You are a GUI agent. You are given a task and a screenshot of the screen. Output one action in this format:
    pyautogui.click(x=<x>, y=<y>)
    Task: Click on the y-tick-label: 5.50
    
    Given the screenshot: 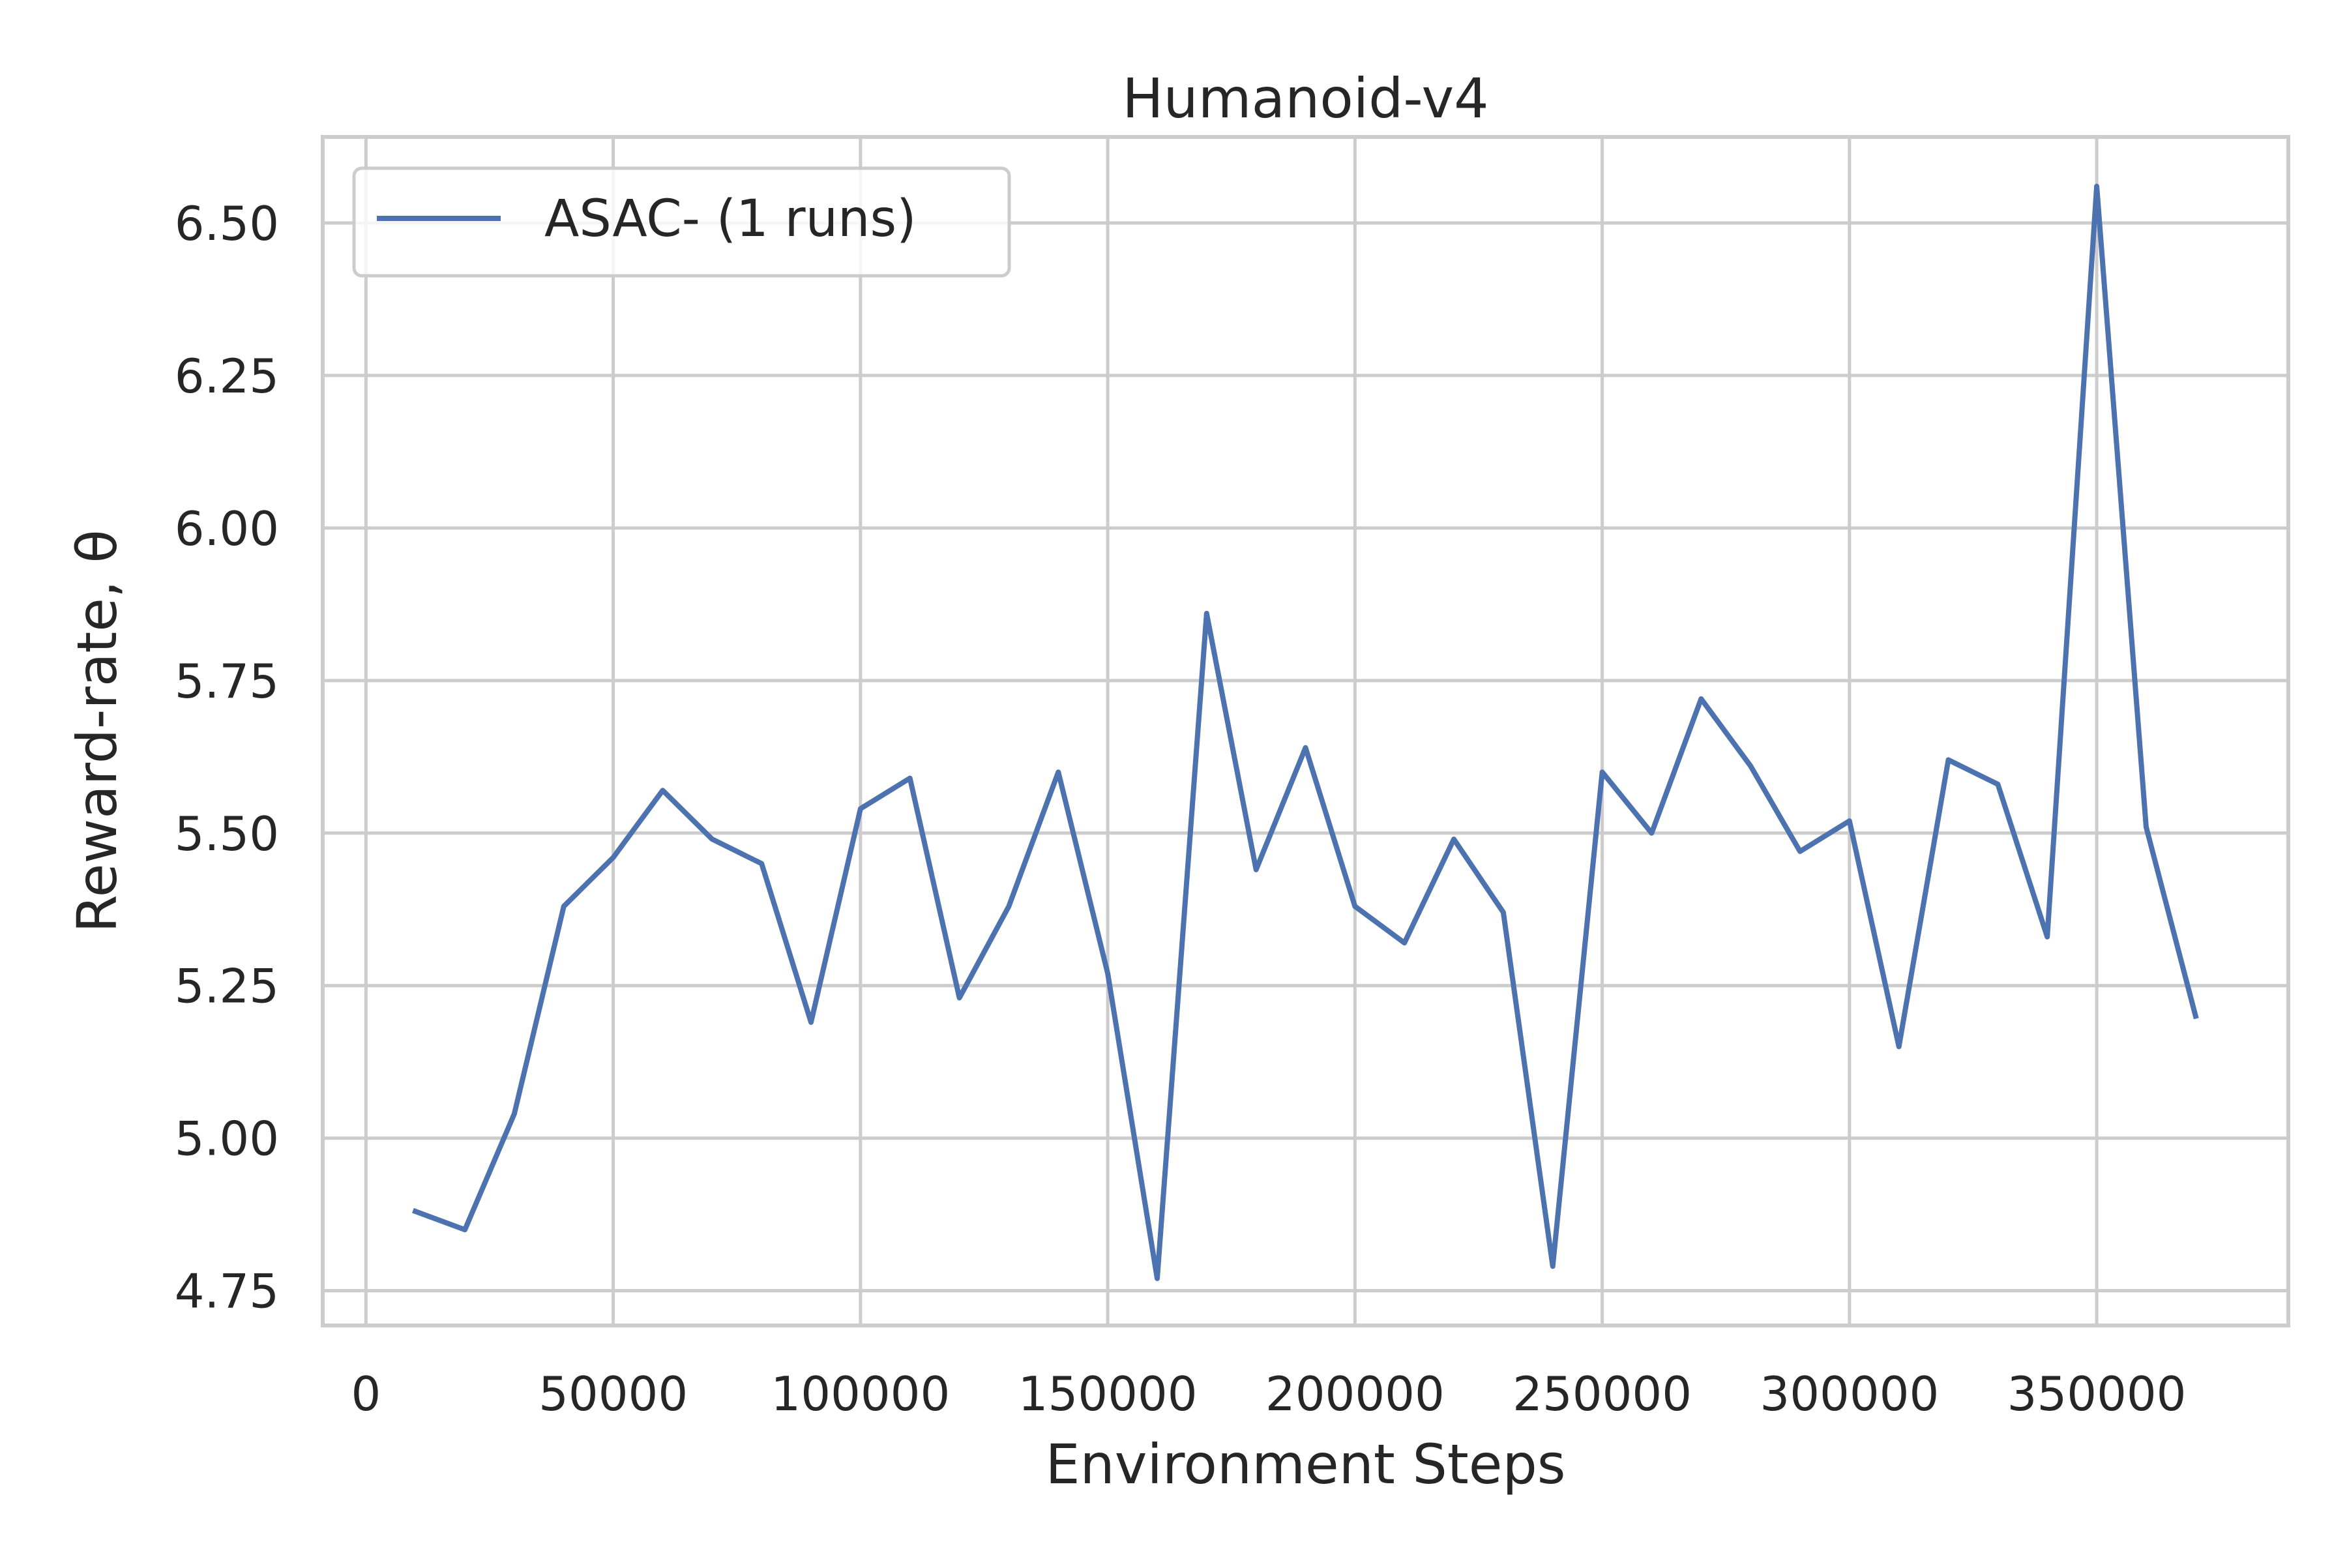 What is the action you would take?
    pyautogui.click(x=227, y=833)
    